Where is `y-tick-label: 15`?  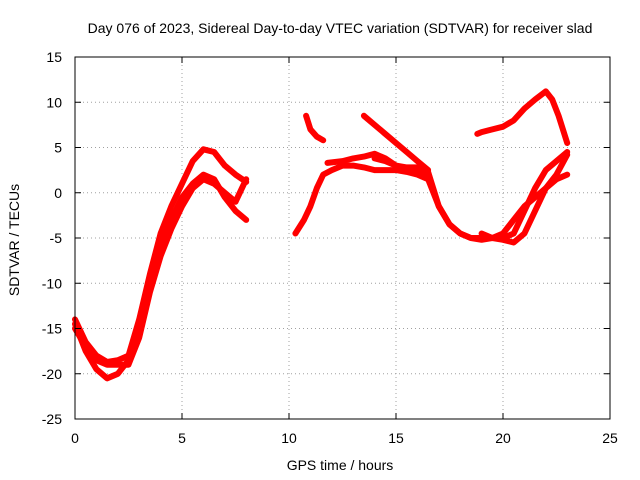
y-tick-label: 15 is located at coordinates (54, 57).